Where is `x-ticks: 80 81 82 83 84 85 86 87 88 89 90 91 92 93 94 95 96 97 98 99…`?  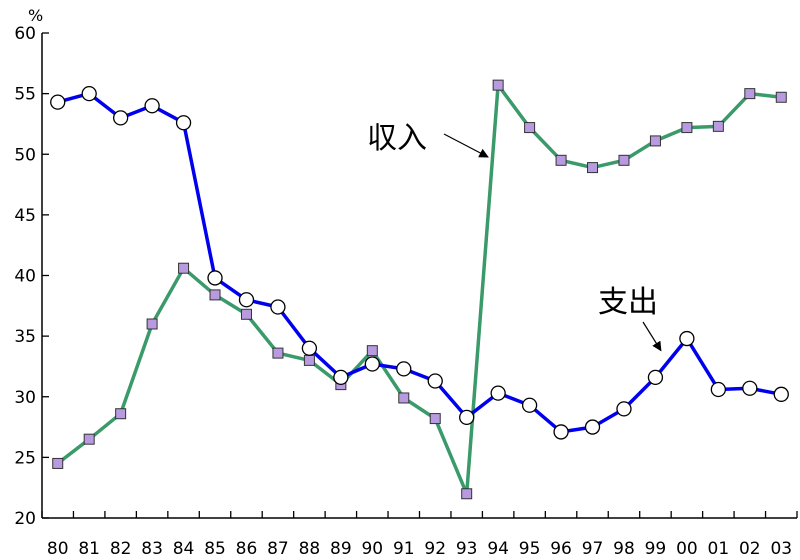
x-ticks: 80 81 82 83 84 85 86 87 88 89 90 91 92 93 94 95 96 97 98 99… is located at coordinates (419, 535).